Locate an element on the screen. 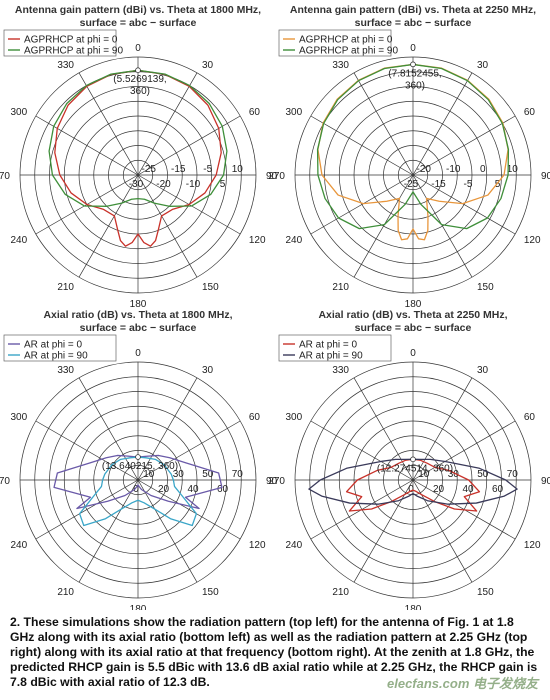 Image resolution: width=550 pixels, height=700 pixels. radial-tick-label: -30 is located at coordinates (136, 184).